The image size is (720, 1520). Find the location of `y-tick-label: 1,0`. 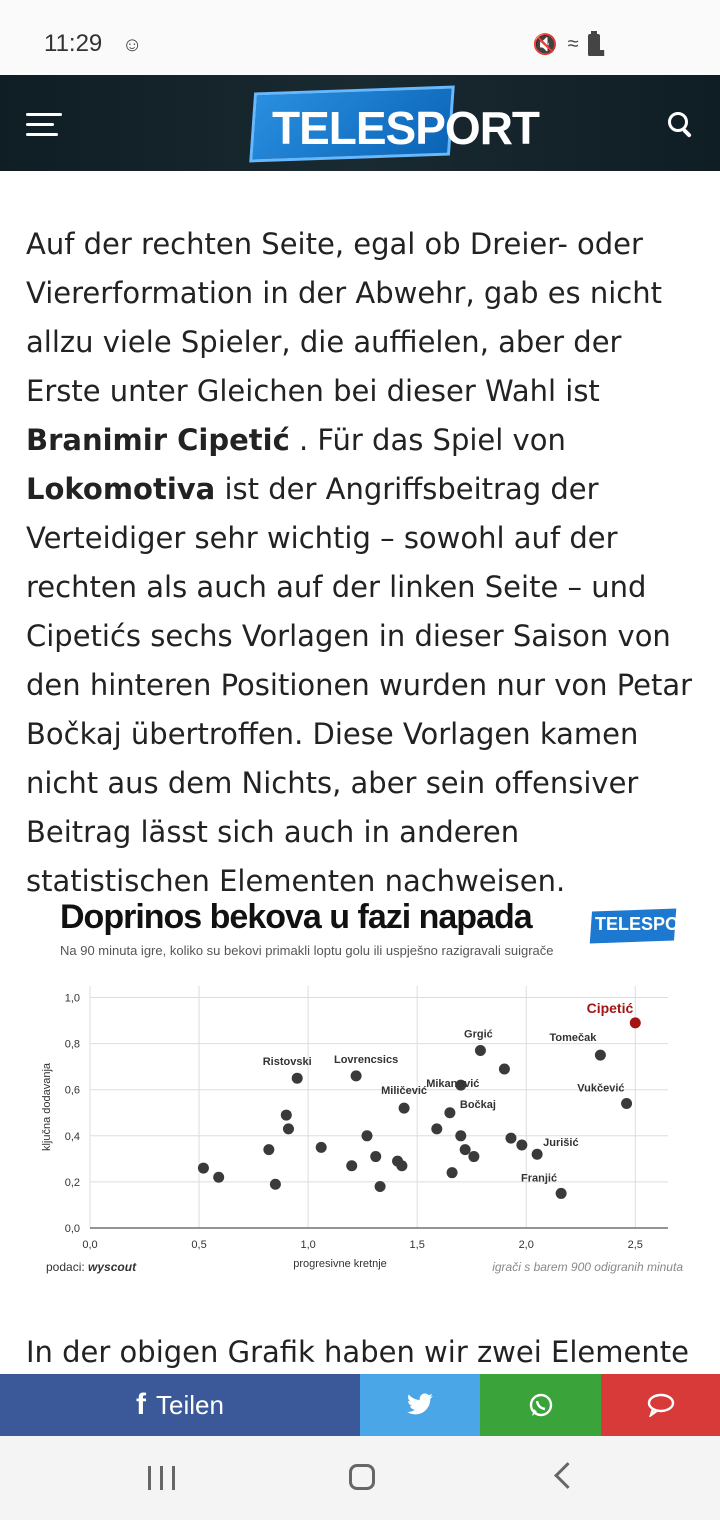

y-tick-label: 1,0 is located at coordinates (72, 999).